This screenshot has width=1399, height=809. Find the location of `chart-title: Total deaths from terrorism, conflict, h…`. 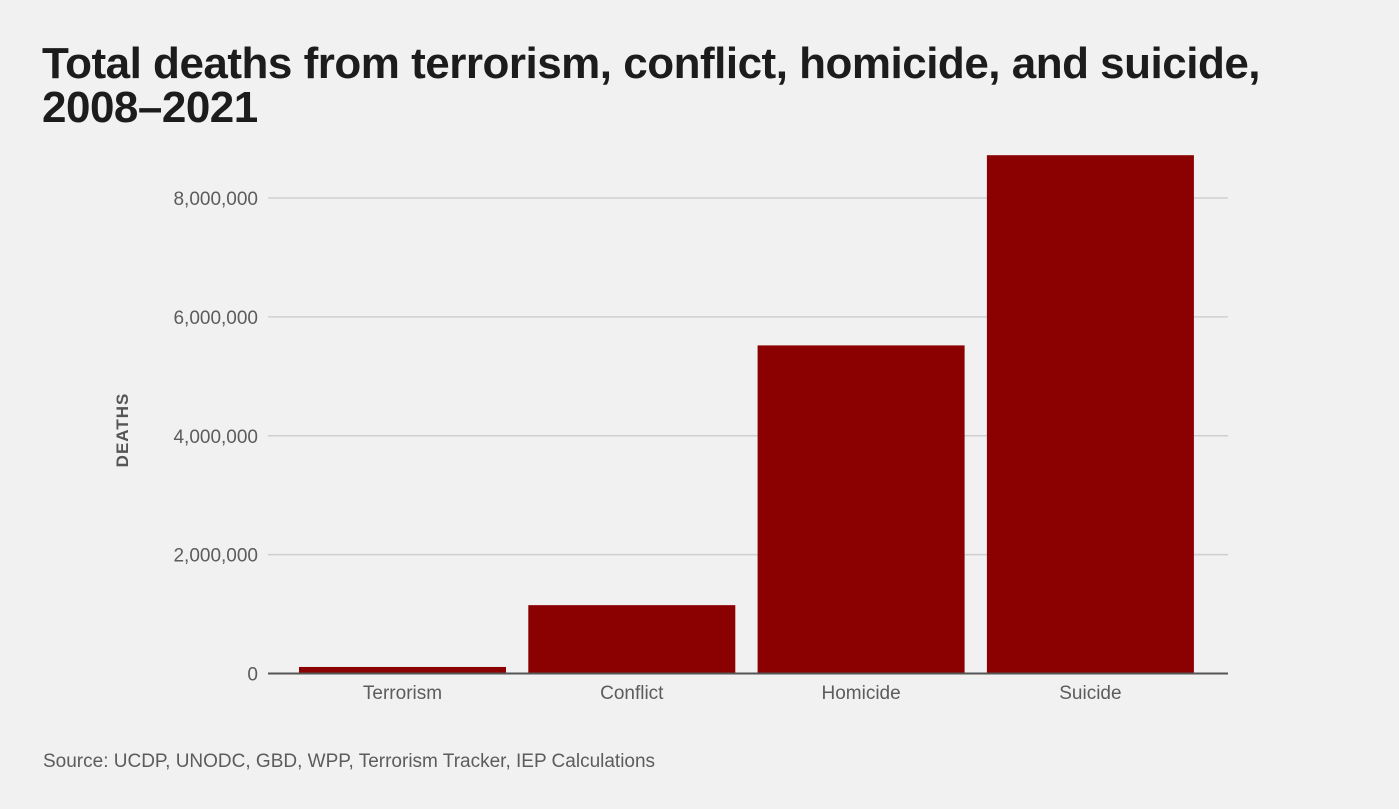

chart-title: Total deaths from terrorism, conflict, h… is located at coordinates (651, 85).